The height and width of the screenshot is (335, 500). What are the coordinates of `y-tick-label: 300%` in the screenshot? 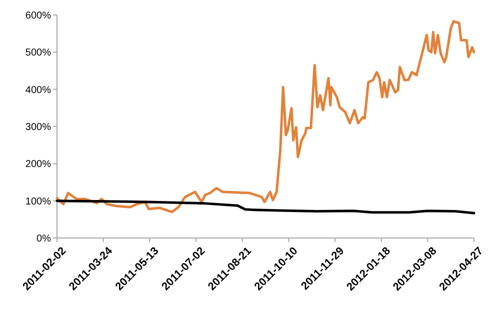 It's located at (38, 127).